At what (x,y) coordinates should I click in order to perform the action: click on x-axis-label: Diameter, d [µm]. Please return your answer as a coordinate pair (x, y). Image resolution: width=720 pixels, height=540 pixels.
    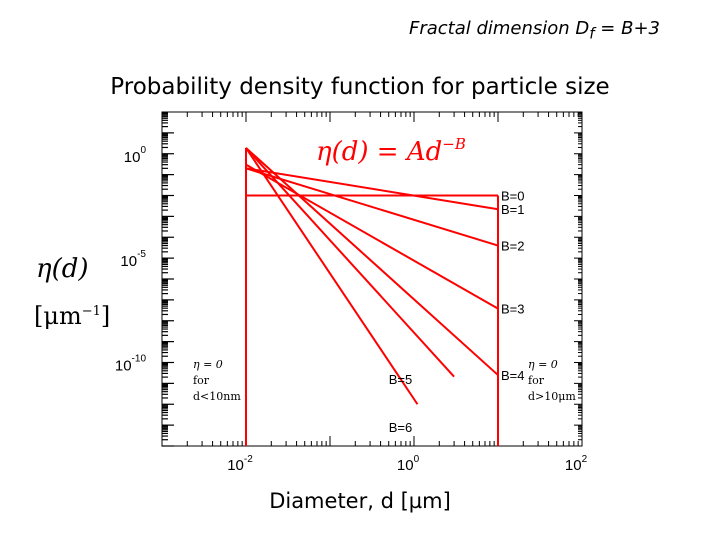
    Looking at the image, I should click on (360, 501).